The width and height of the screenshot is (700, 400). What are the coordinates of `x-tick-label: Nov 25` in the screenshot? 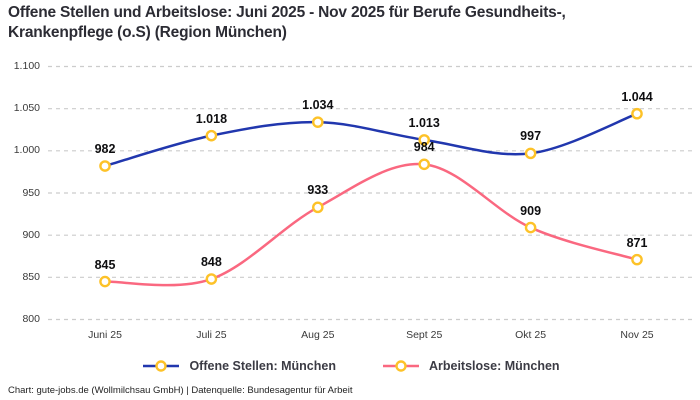 It's located at (637, 335).